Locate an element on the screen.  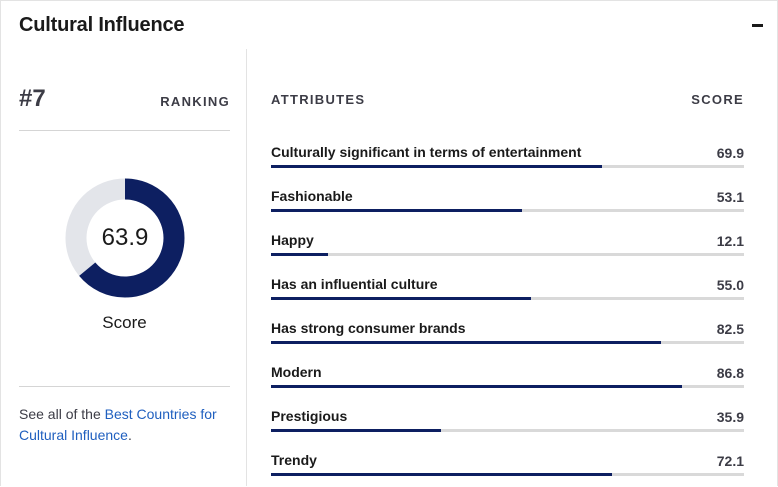
see-all-prefix: See all of the is located at coordinates (62, 414).